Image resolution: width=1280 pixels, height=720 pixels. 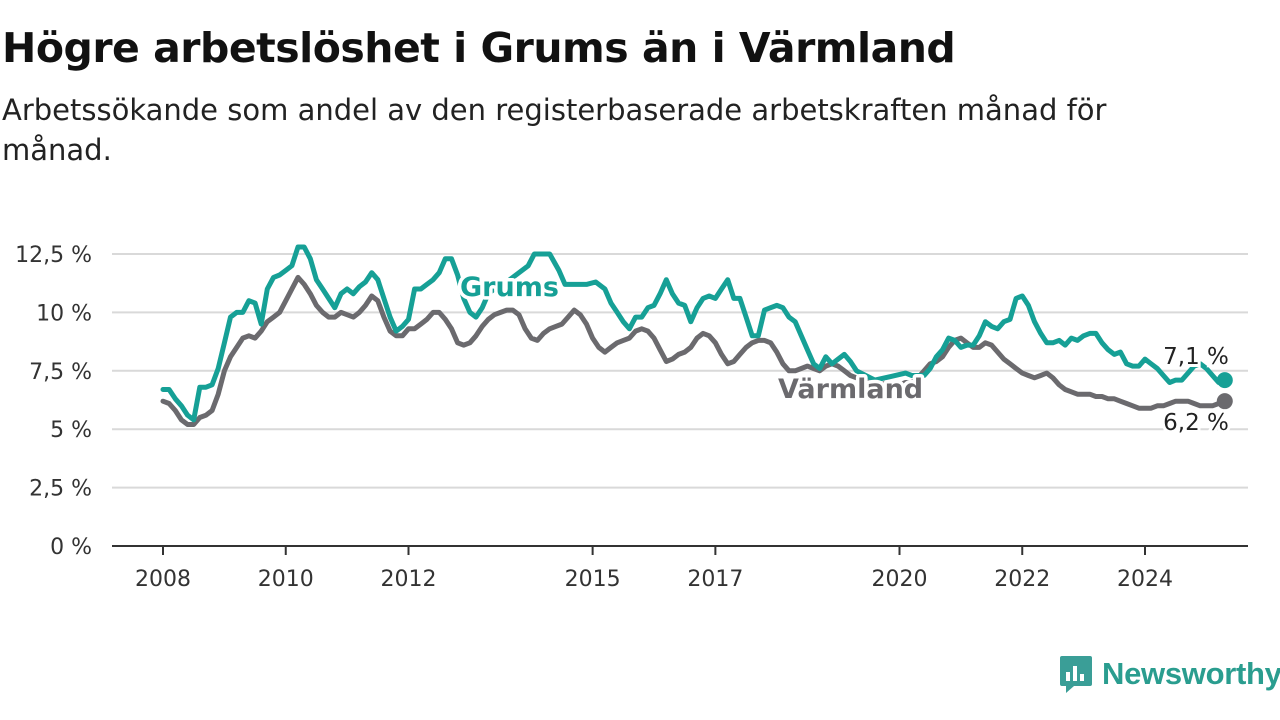 I want to click on x-axis: 2008 2010 2012 2015 2017 2020 2022 2024, so click(x=680, y=568).